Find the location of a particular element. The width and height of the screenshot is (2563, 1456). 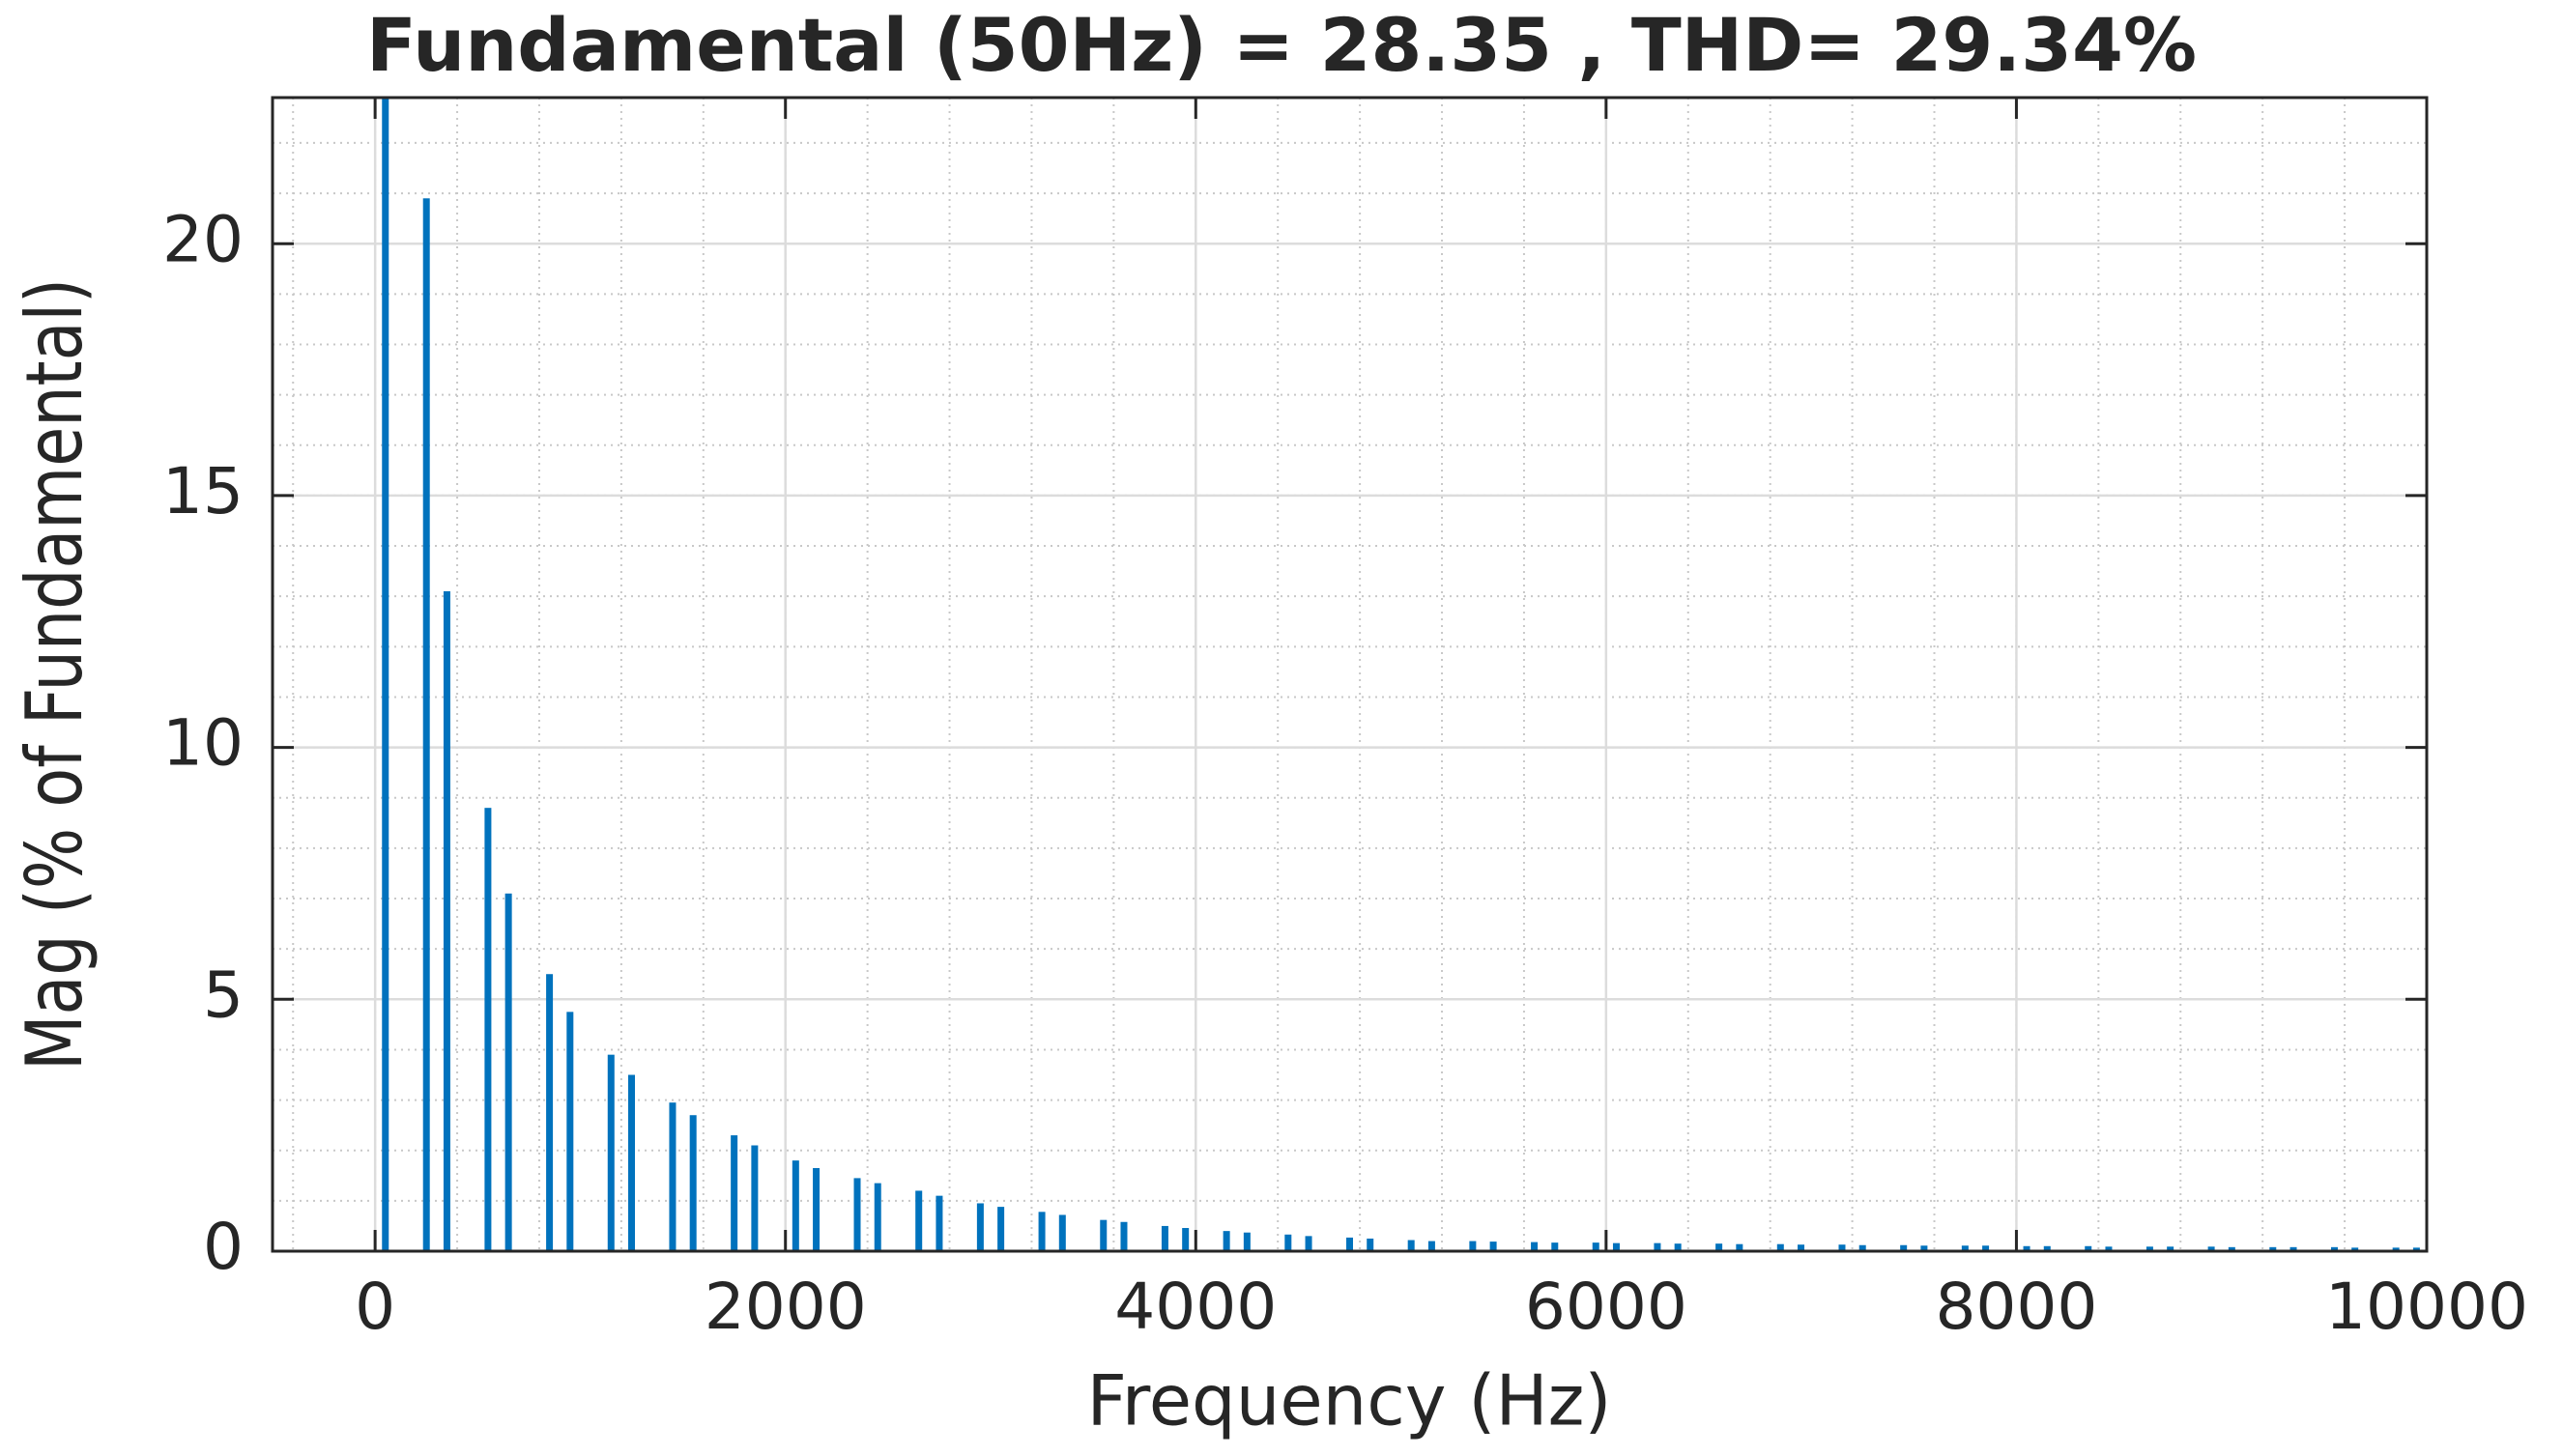

x-tick-label: 0 is located at coordinates (375, 1307).